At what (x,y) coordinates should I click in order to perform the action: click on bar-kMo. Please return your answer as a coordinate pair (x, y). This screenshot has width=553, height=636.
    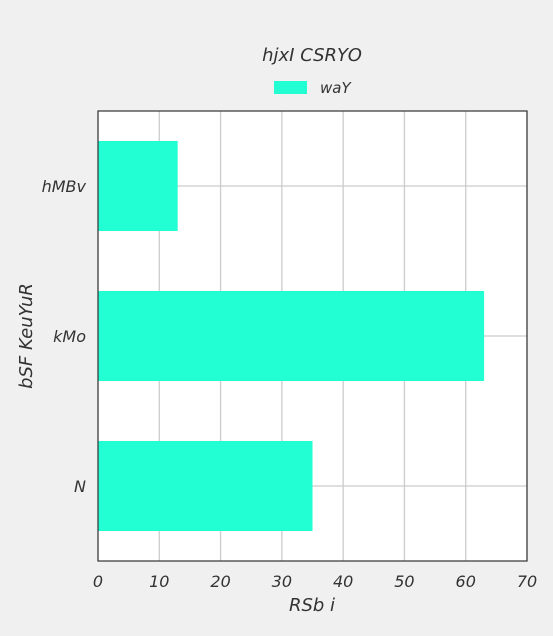
    Looking at the image, I should click on (291, 336).